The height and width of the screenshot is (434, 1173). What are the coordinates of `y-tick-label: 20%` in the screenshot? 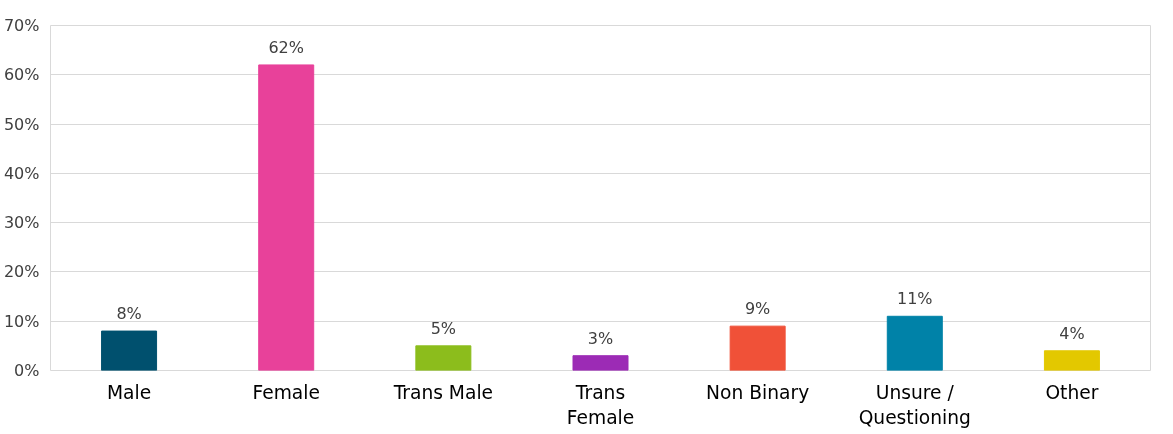 It's located at (21, 272).